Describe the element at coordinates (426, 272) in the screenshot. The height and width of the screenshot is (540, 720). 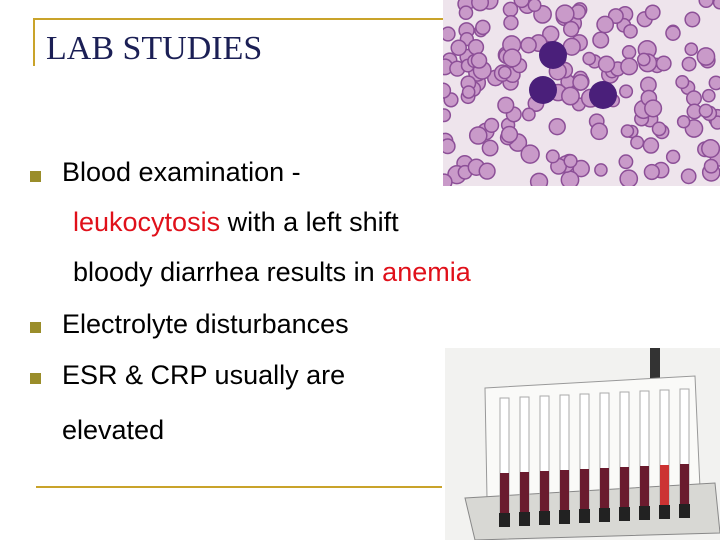
I see `emphasis: anemia` at that location.